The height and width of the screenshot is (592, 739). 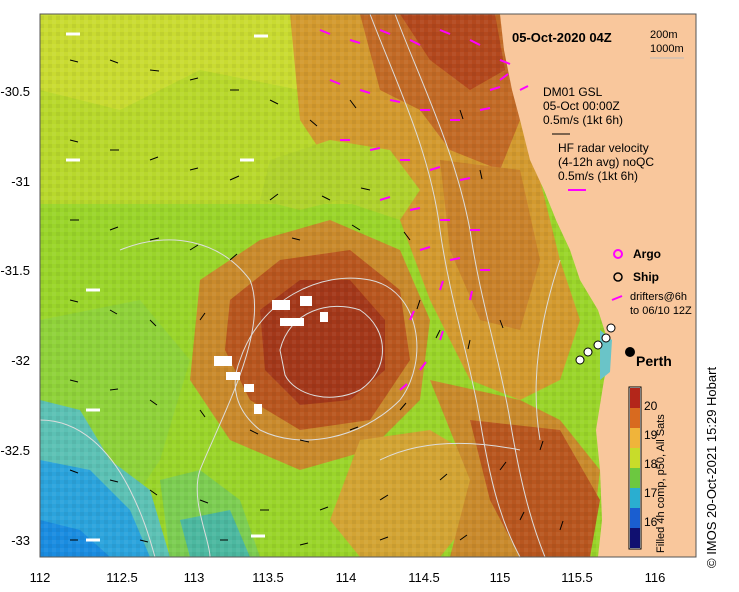 I want to click on lat-tick-labels: -30.5 -31 -31.5 -32 -32.5 -33, so click(x=15, y=316).